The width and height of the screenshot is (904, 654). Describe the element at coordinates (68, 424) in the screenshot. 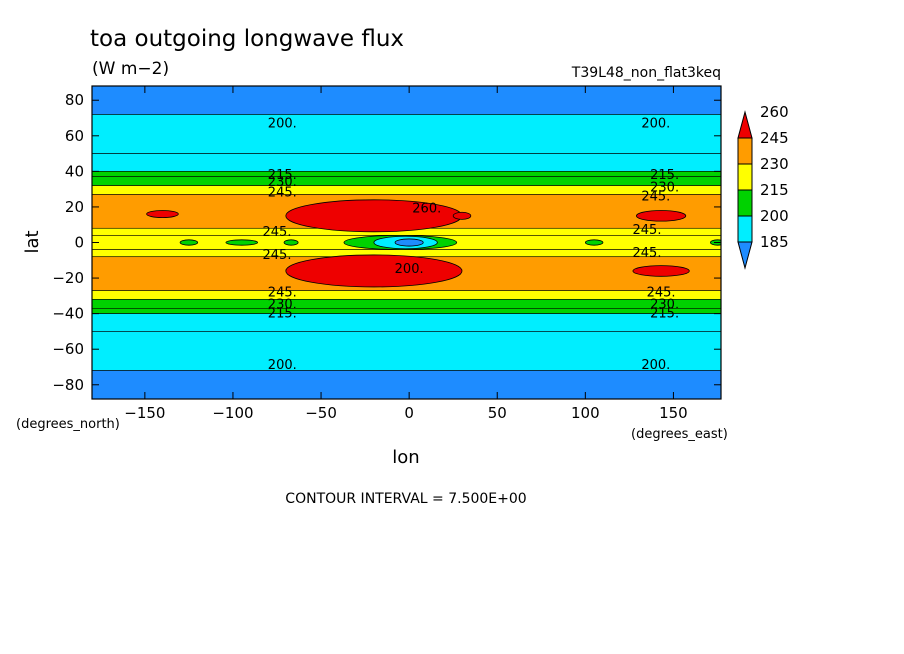

I see `y-units-label: (degrees_north)` at that location.